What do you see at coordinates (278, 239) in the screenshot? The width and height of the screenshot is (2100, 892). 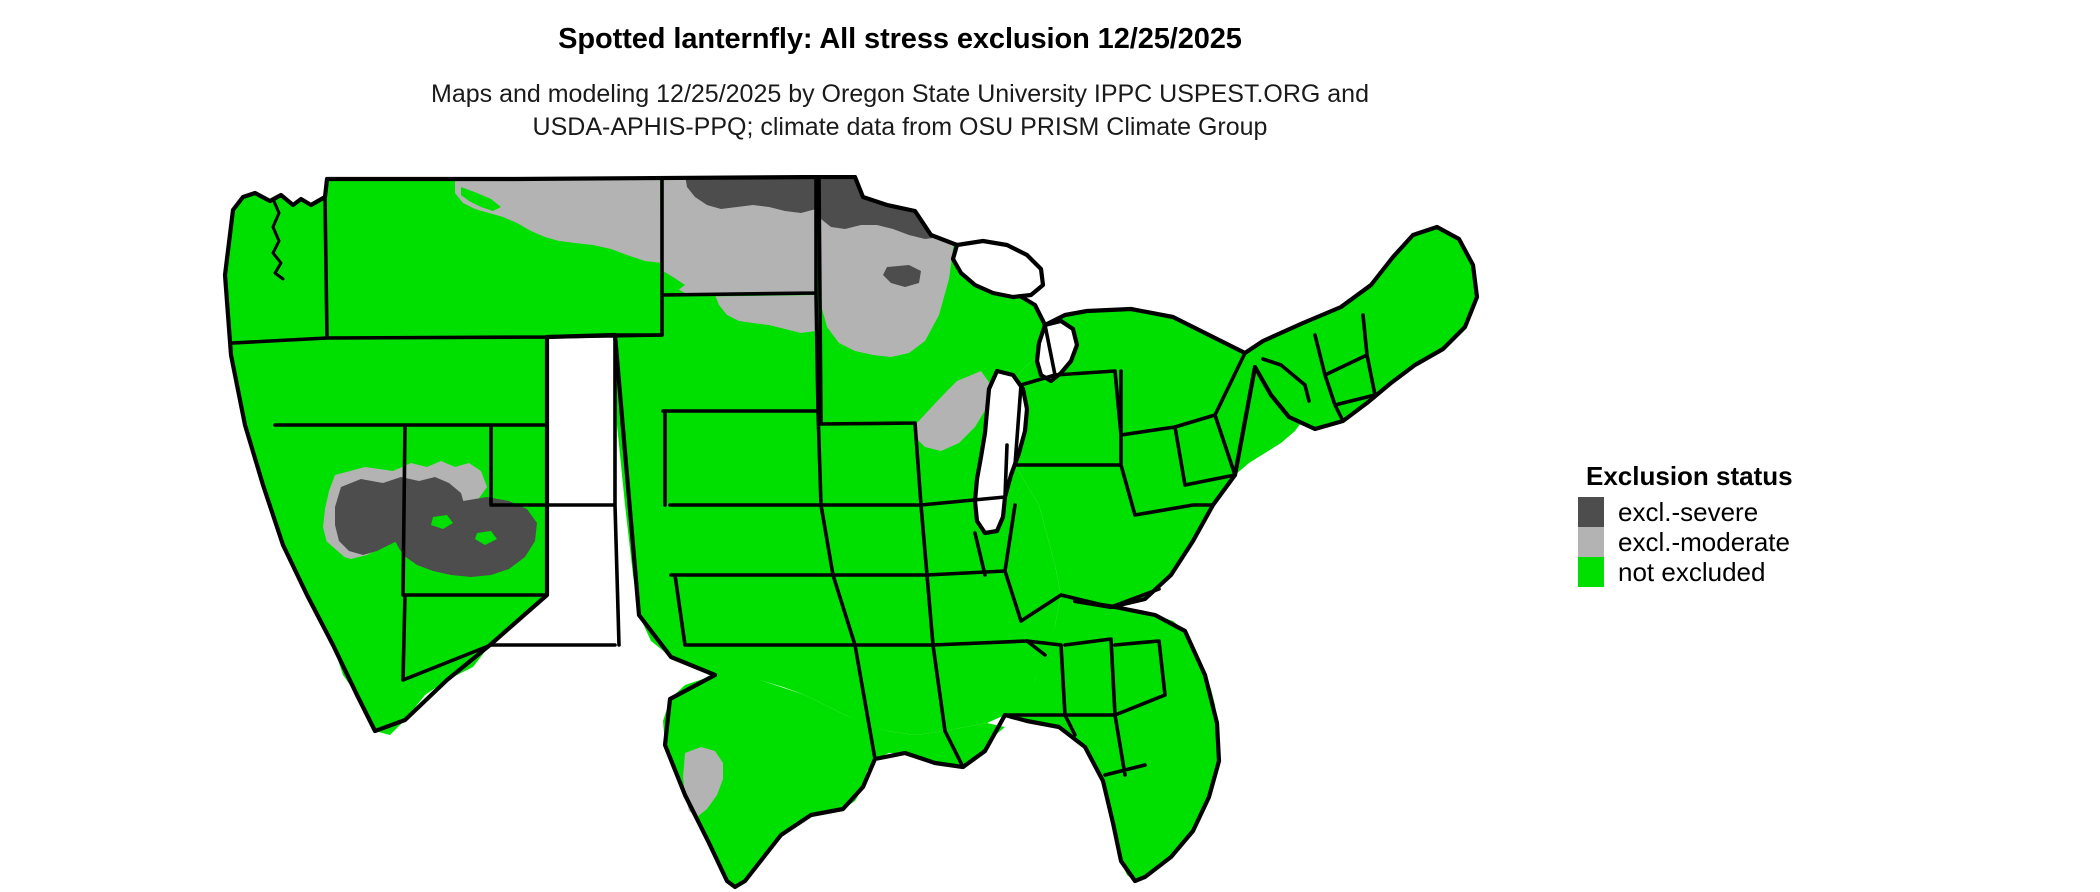 I see `puget-sound-detail` at bounding box center [278, 239].